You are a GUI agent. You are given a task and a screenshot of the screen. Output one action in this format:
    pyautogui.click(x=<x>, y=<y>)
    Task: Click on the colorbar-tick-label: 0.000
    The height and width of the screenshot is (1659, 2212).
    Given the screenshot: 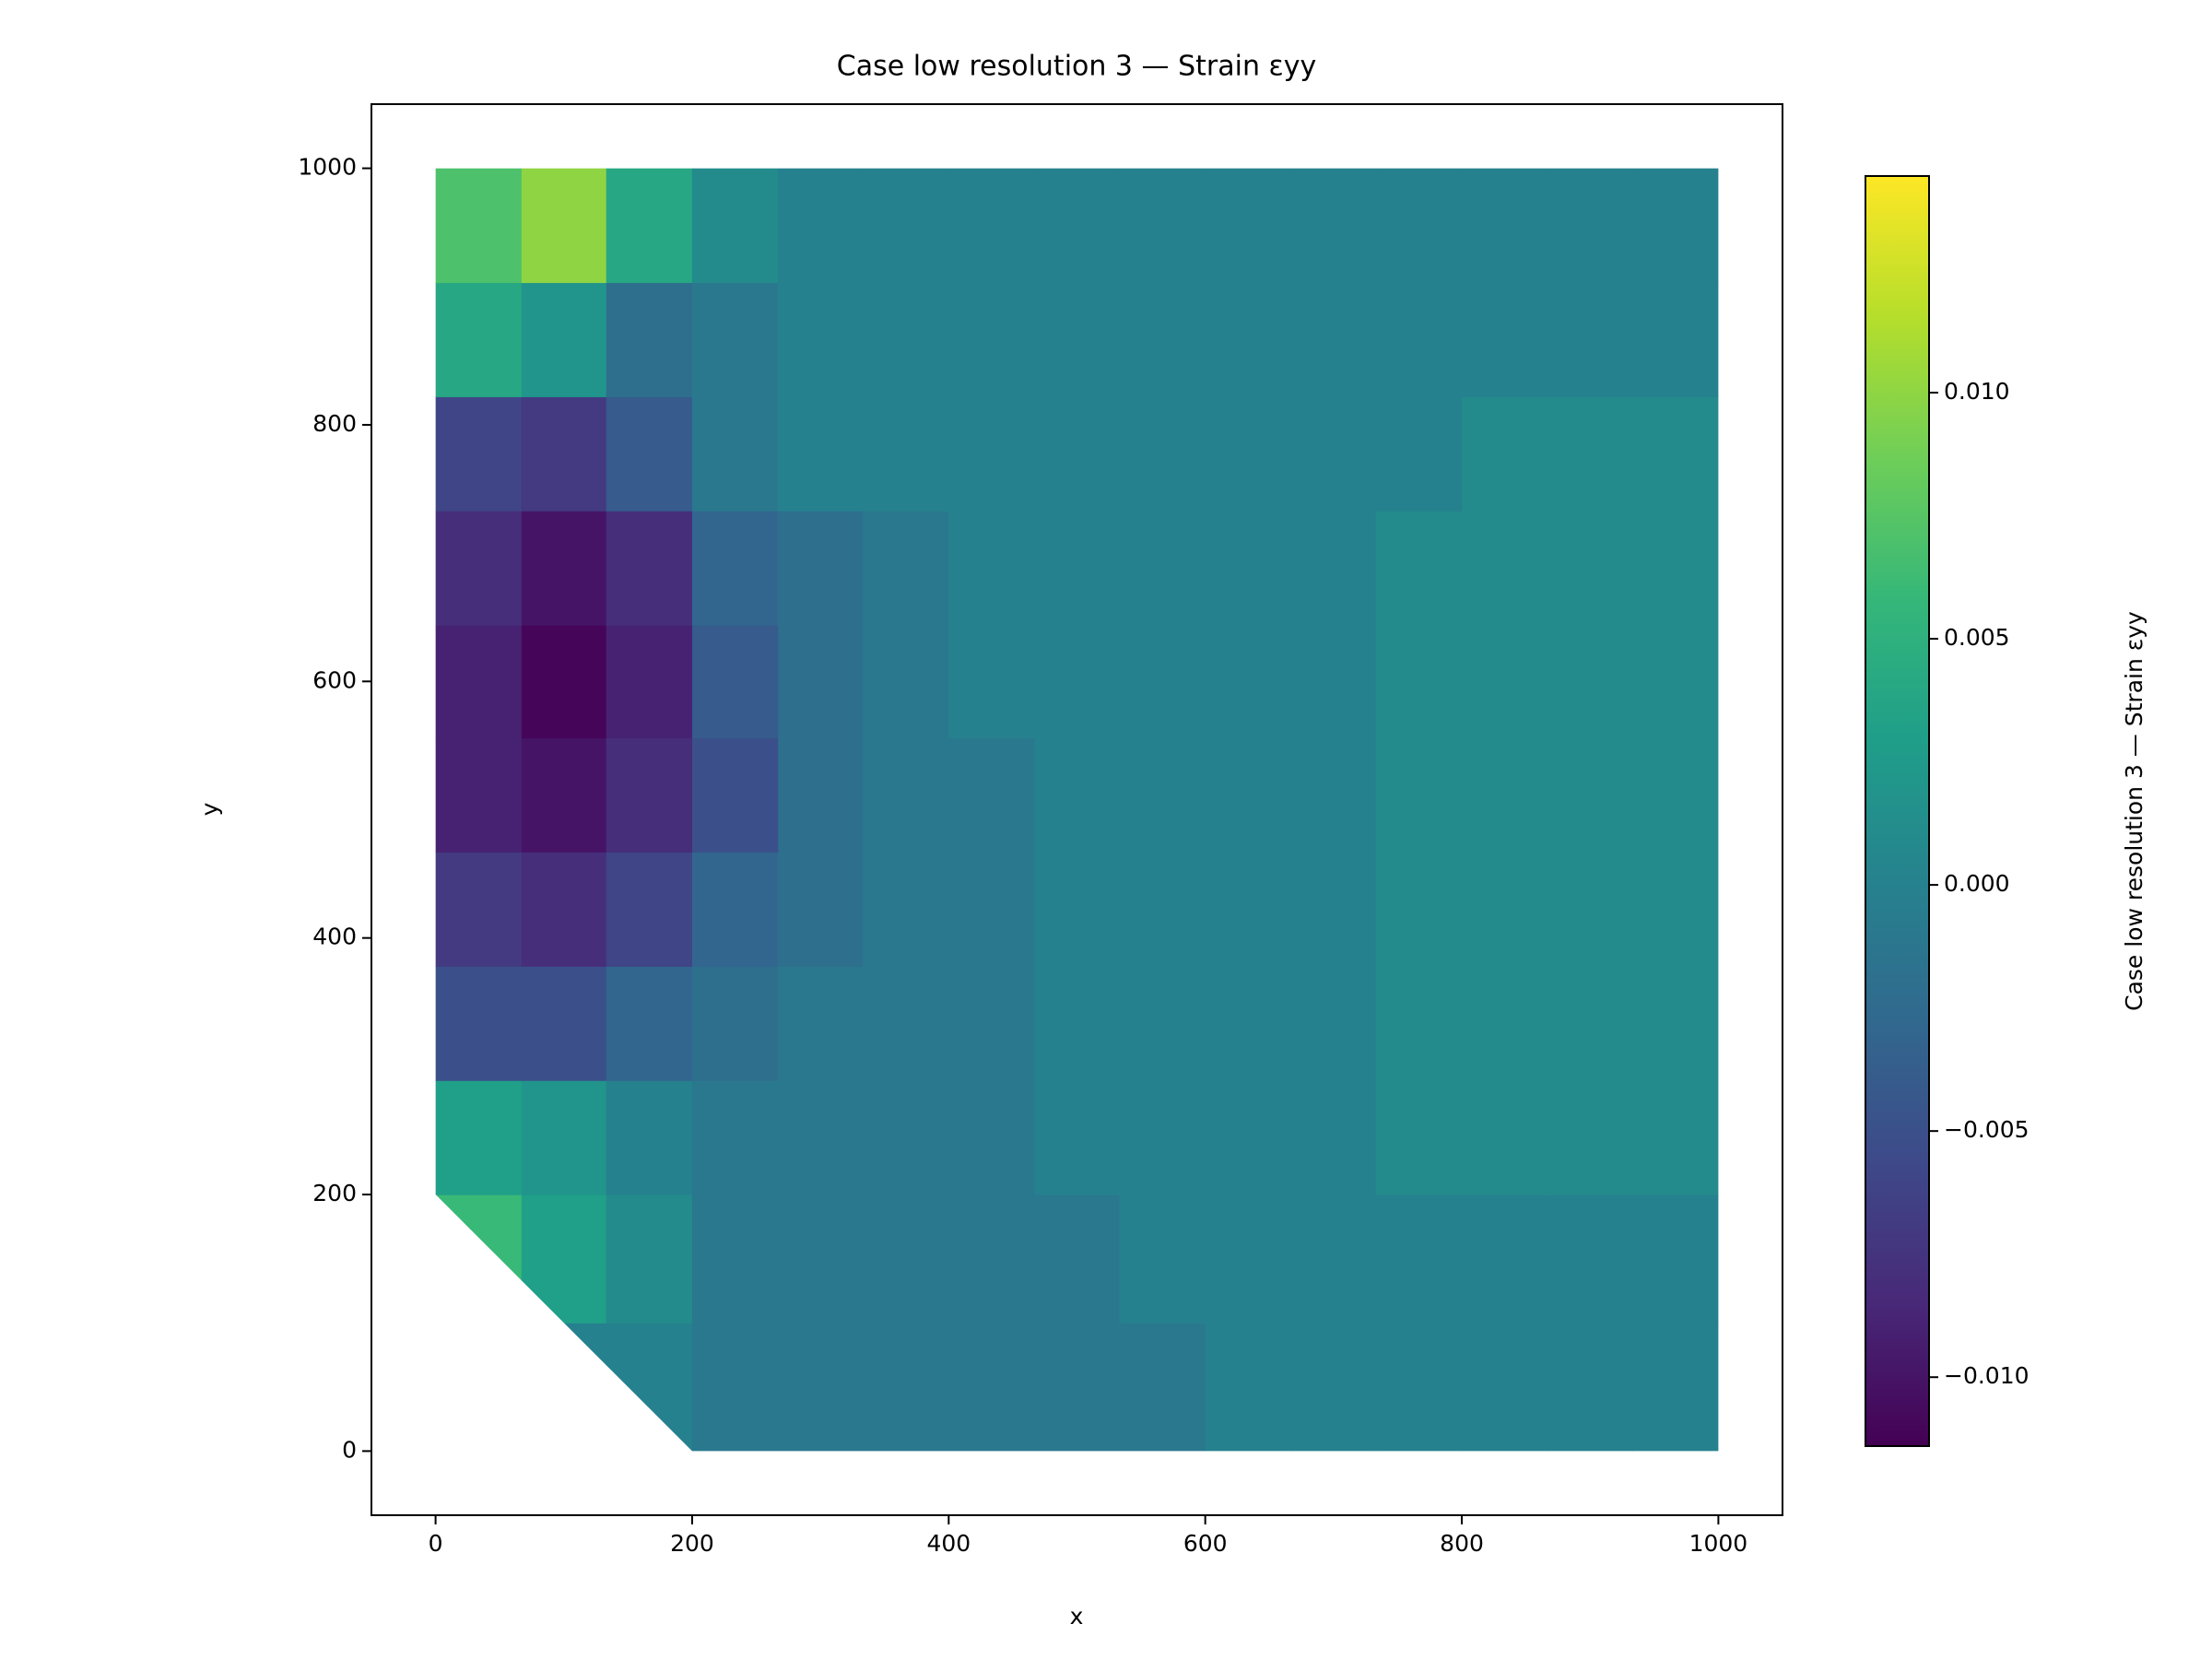 What is the action you would take?
    pyautogui.click(x=1977, y=883)
    